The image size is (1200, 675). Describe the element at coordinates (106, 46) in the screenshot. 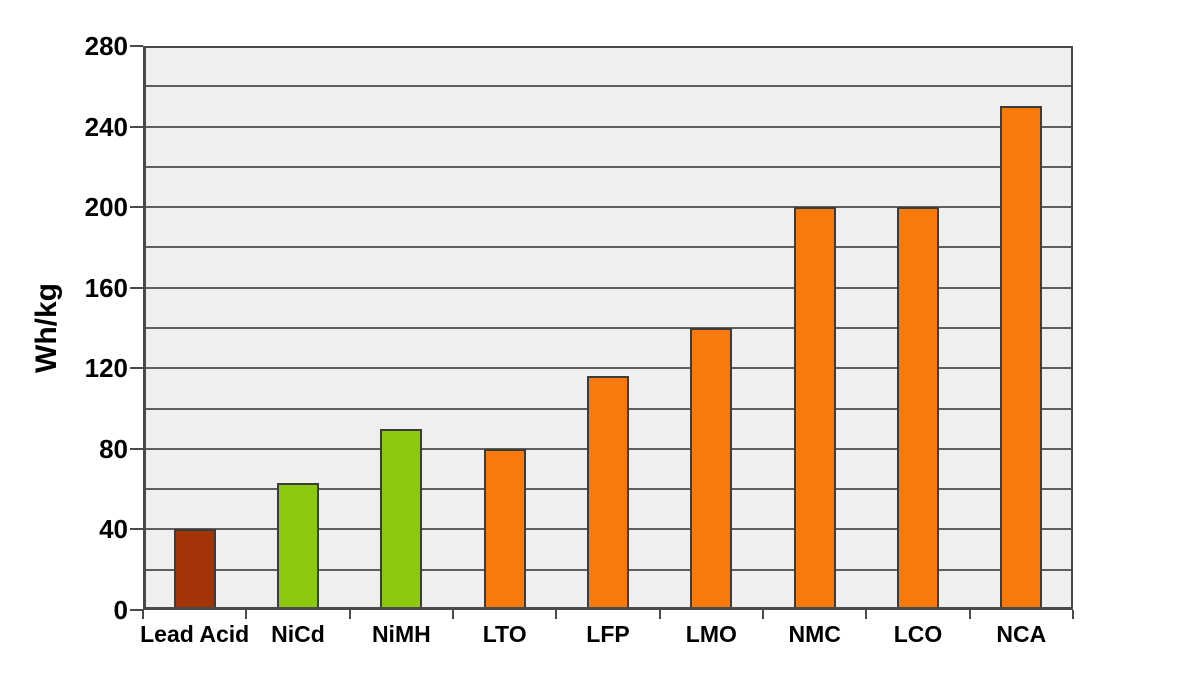

I see `y-tick-label: 280` at that location.